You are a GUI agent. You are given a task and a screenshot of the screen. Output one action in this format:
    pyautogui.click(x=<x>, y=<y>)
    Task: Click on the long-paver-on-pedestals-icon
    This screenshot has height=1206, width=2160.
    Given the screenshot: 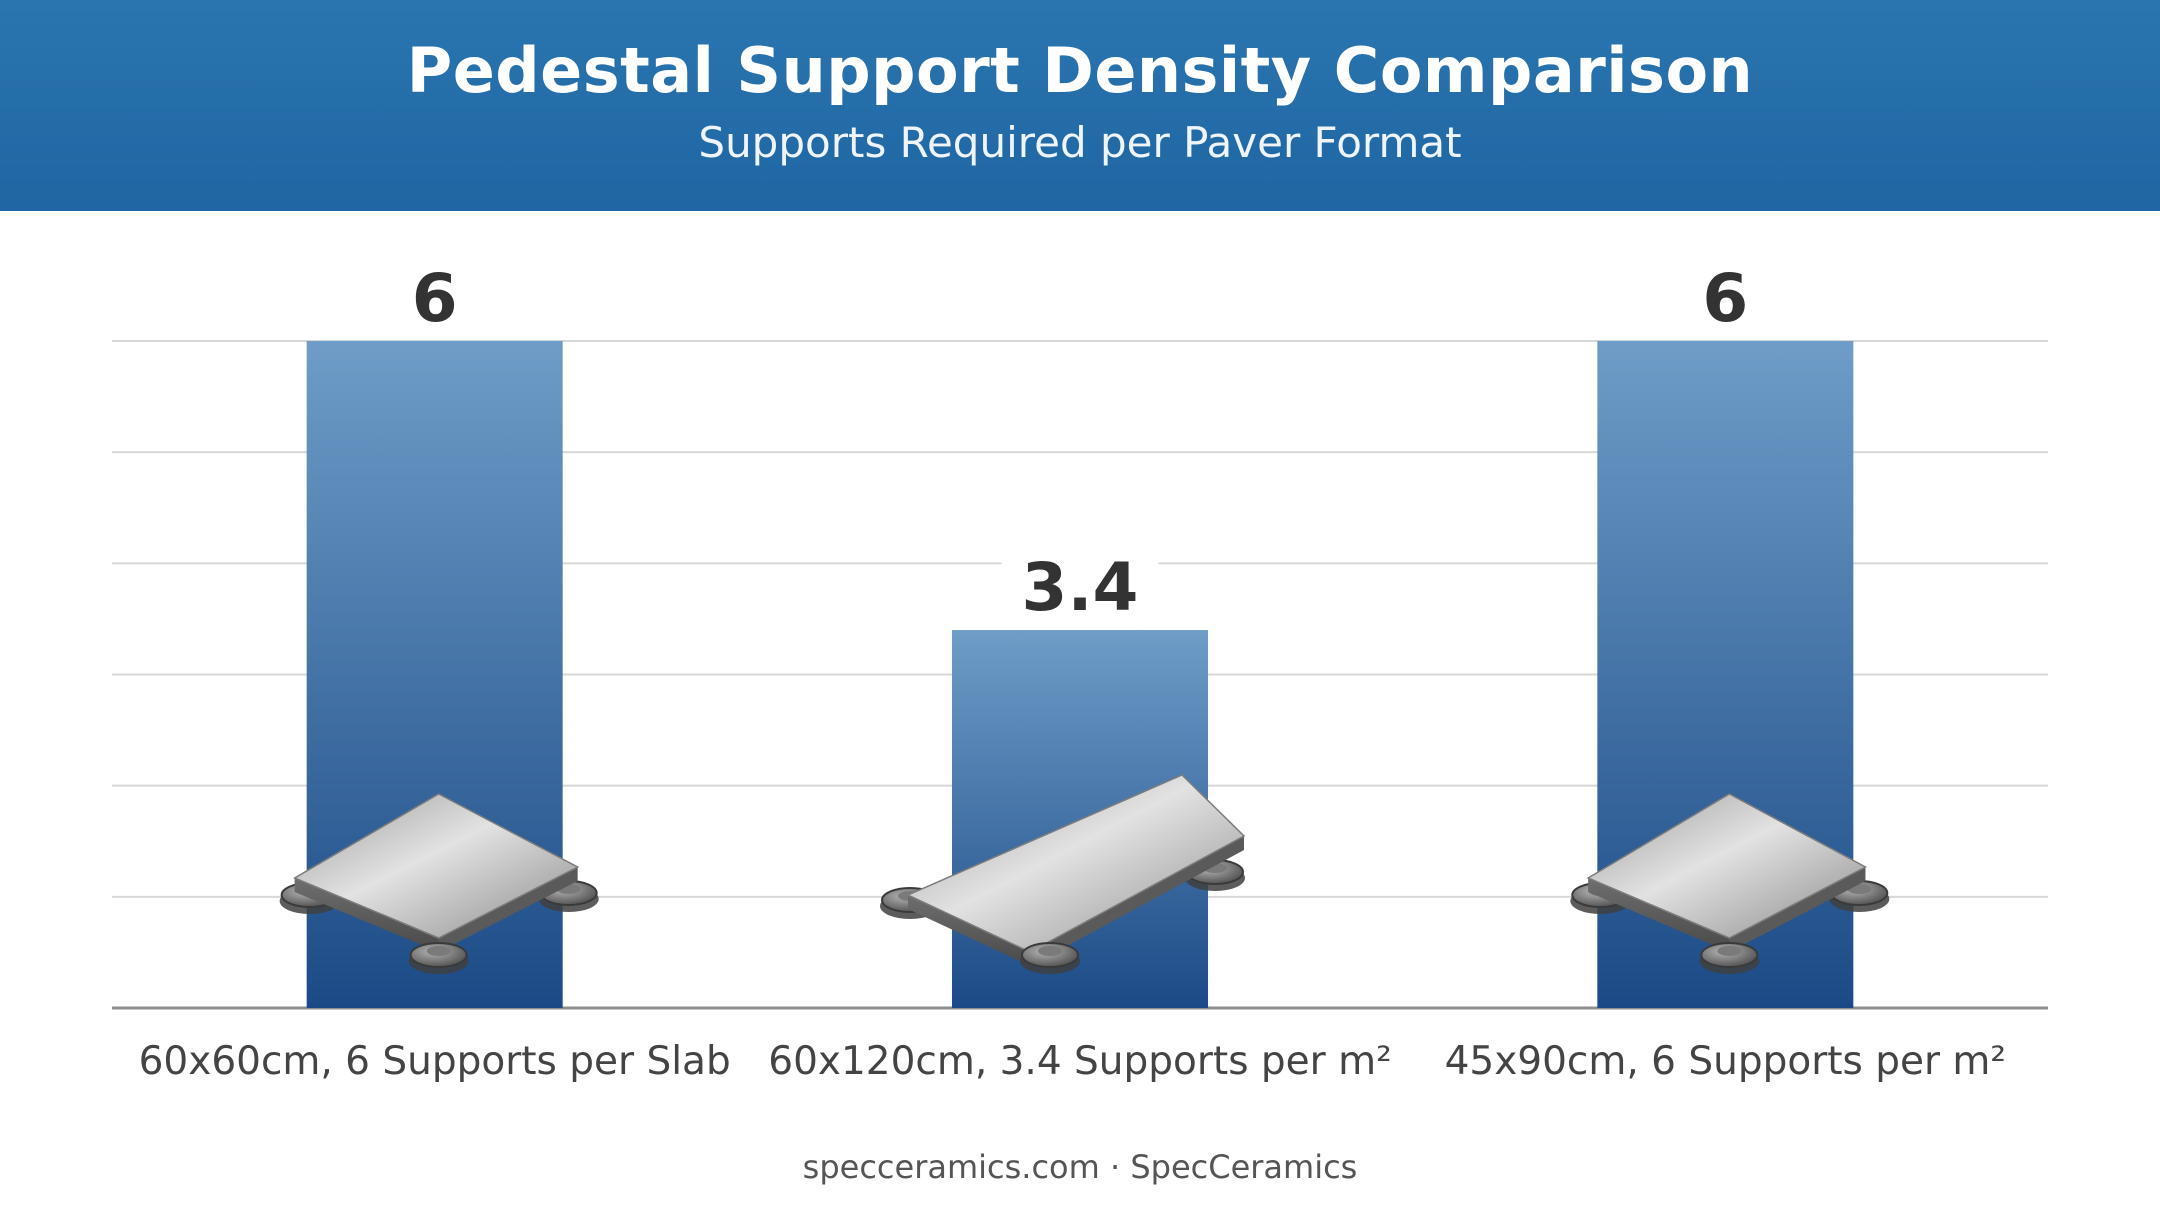 What is the action you would take?
    pyautogui.click(x=1063, y=874)
    